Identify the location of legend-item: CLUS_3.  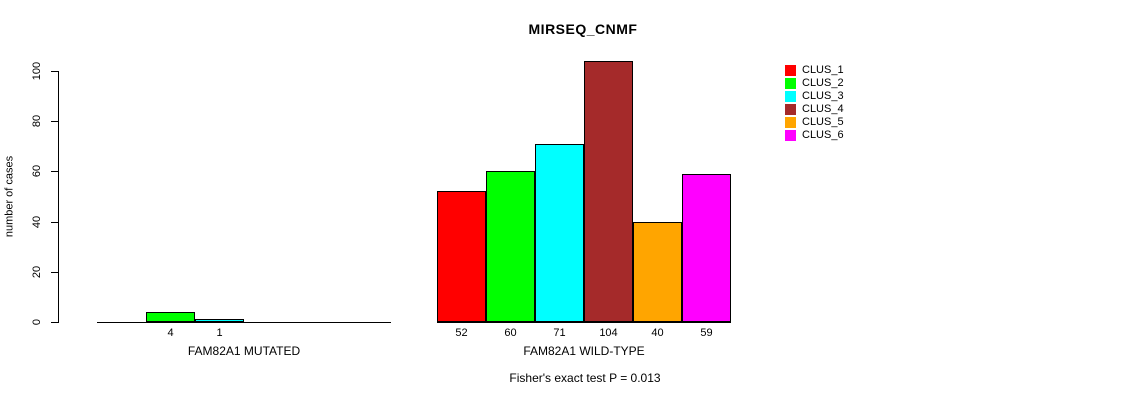
(814, 96).